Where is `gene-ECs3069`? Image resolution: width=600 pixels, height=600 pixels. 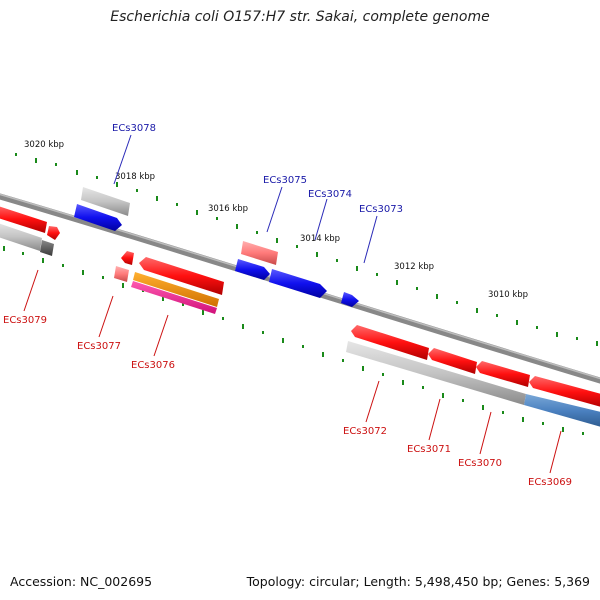
gene-ECs3069 is located at coordinates (564, 391).